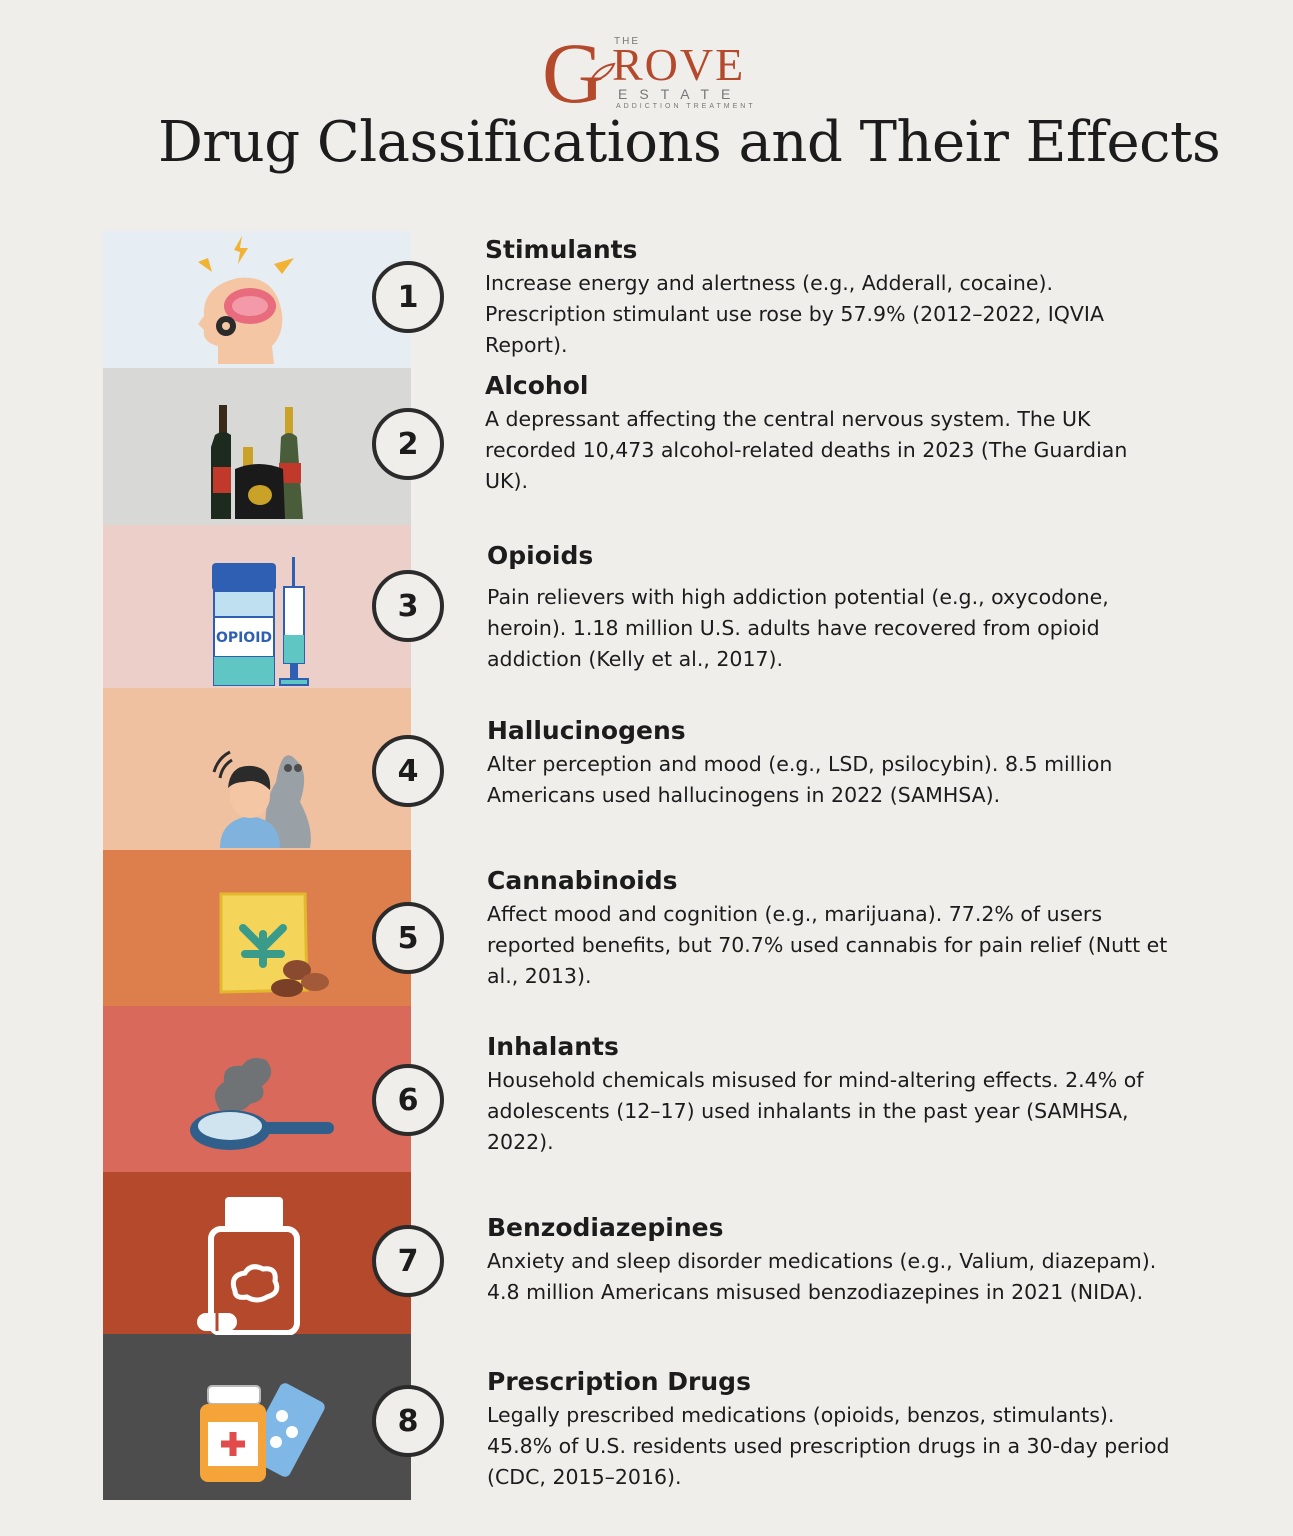 The height and width of the screenshot is (1536, 1293). What do you see at coordinates (248, 1266) in the screenshot?
I see `medicine-bottle-icon` at bounding box center [248, 1266].